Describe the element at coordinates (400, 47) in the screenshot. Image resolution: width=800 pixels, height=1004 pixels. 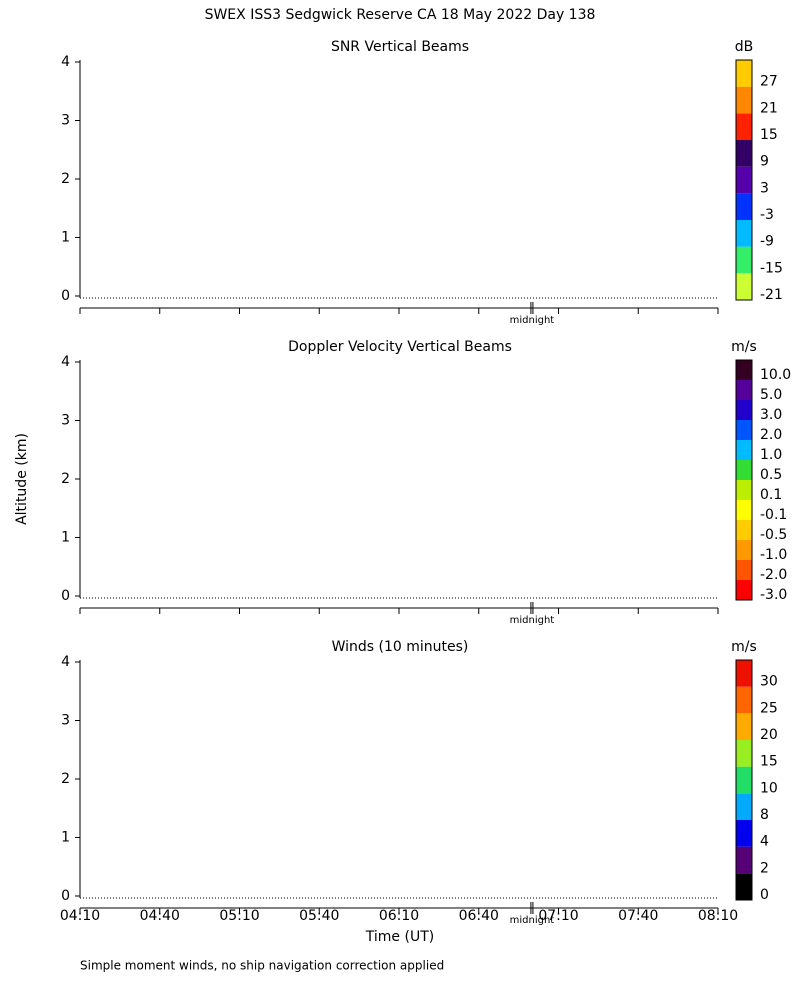
I see `panel-title: SNR Vertical Beams` at that location.